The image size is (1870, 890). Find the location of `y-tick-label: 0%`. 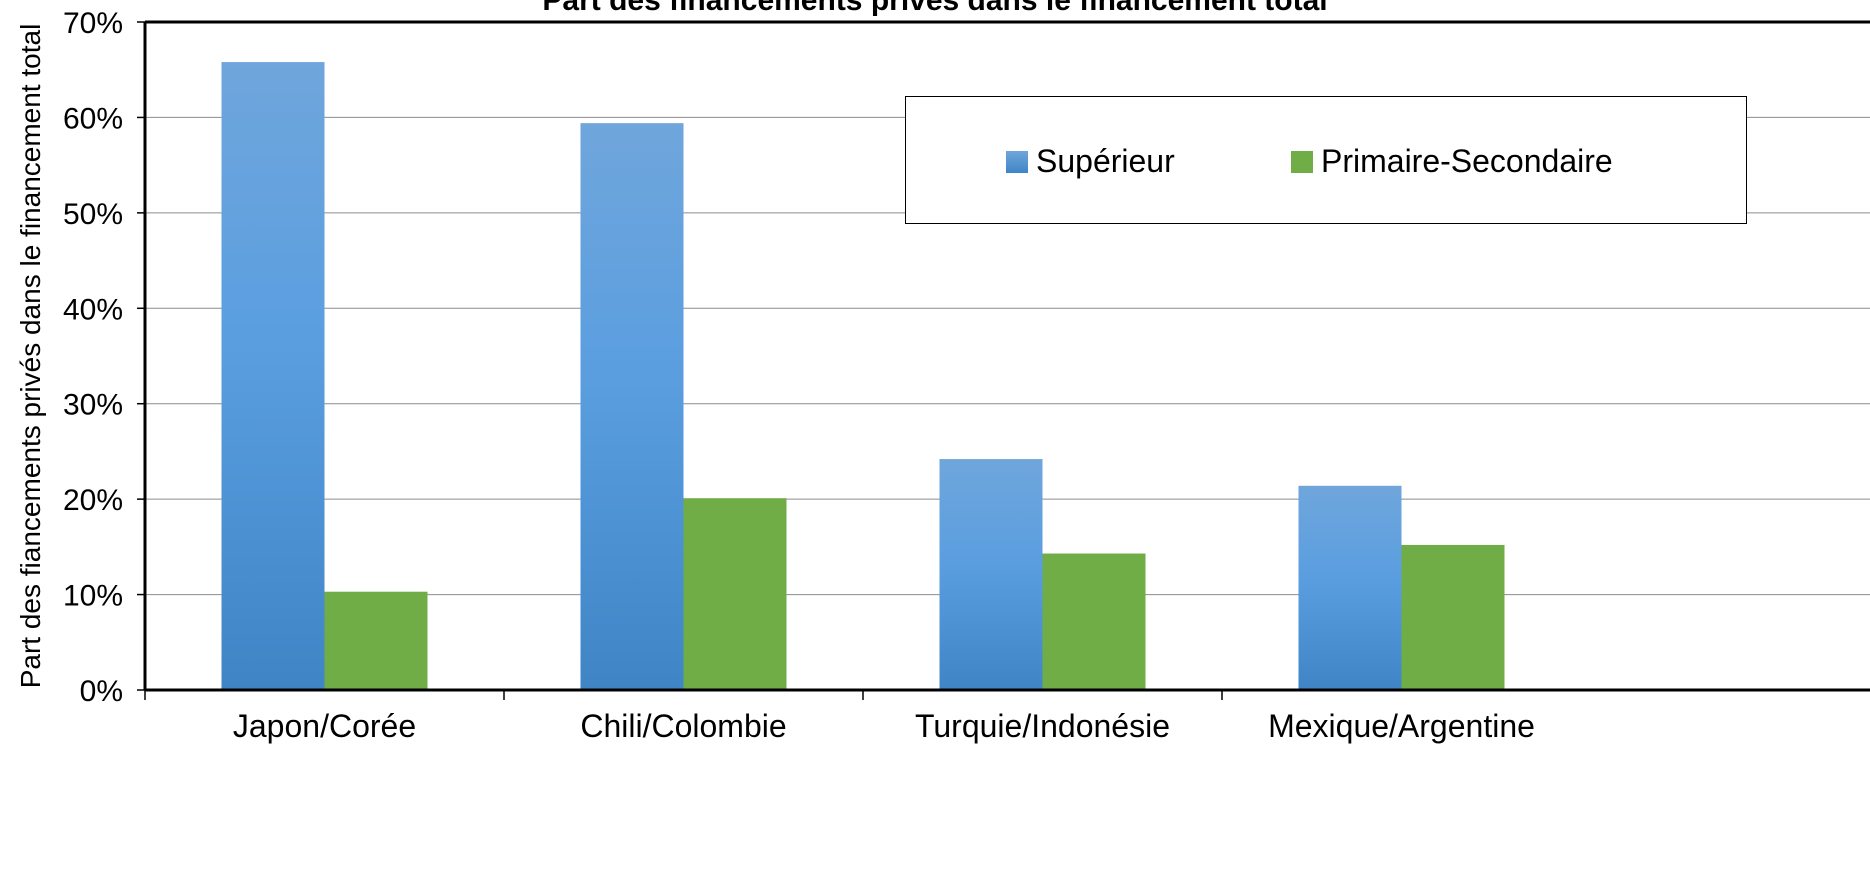

y-tick-label: 0% is located at coordinates (101, 691).